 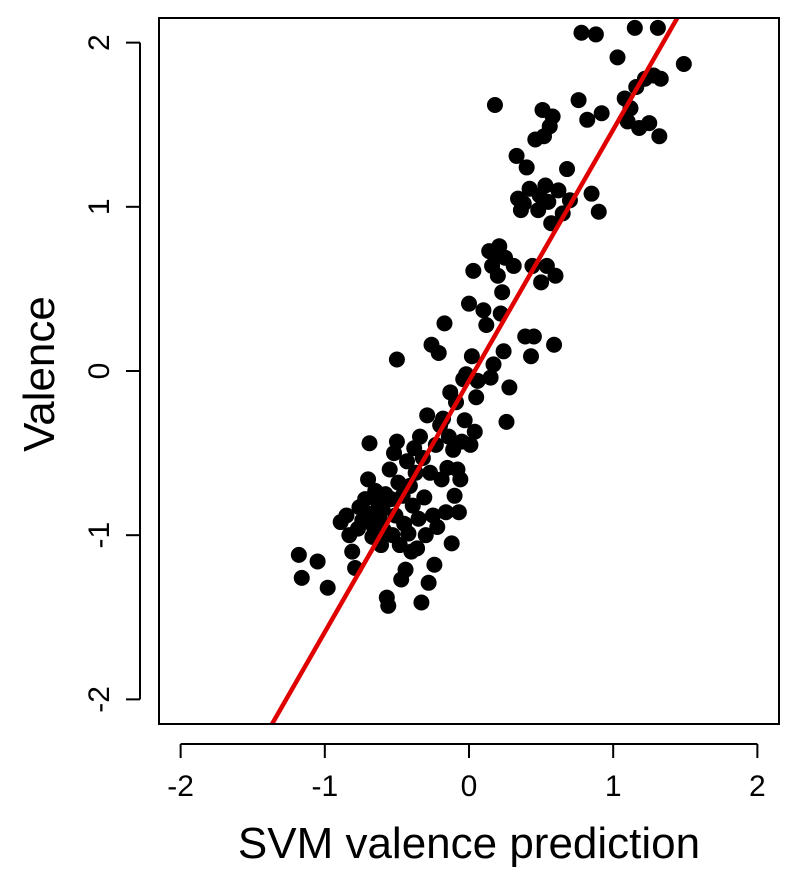 I want to click on x-tick-label: -2, so click(x=180, y=786).